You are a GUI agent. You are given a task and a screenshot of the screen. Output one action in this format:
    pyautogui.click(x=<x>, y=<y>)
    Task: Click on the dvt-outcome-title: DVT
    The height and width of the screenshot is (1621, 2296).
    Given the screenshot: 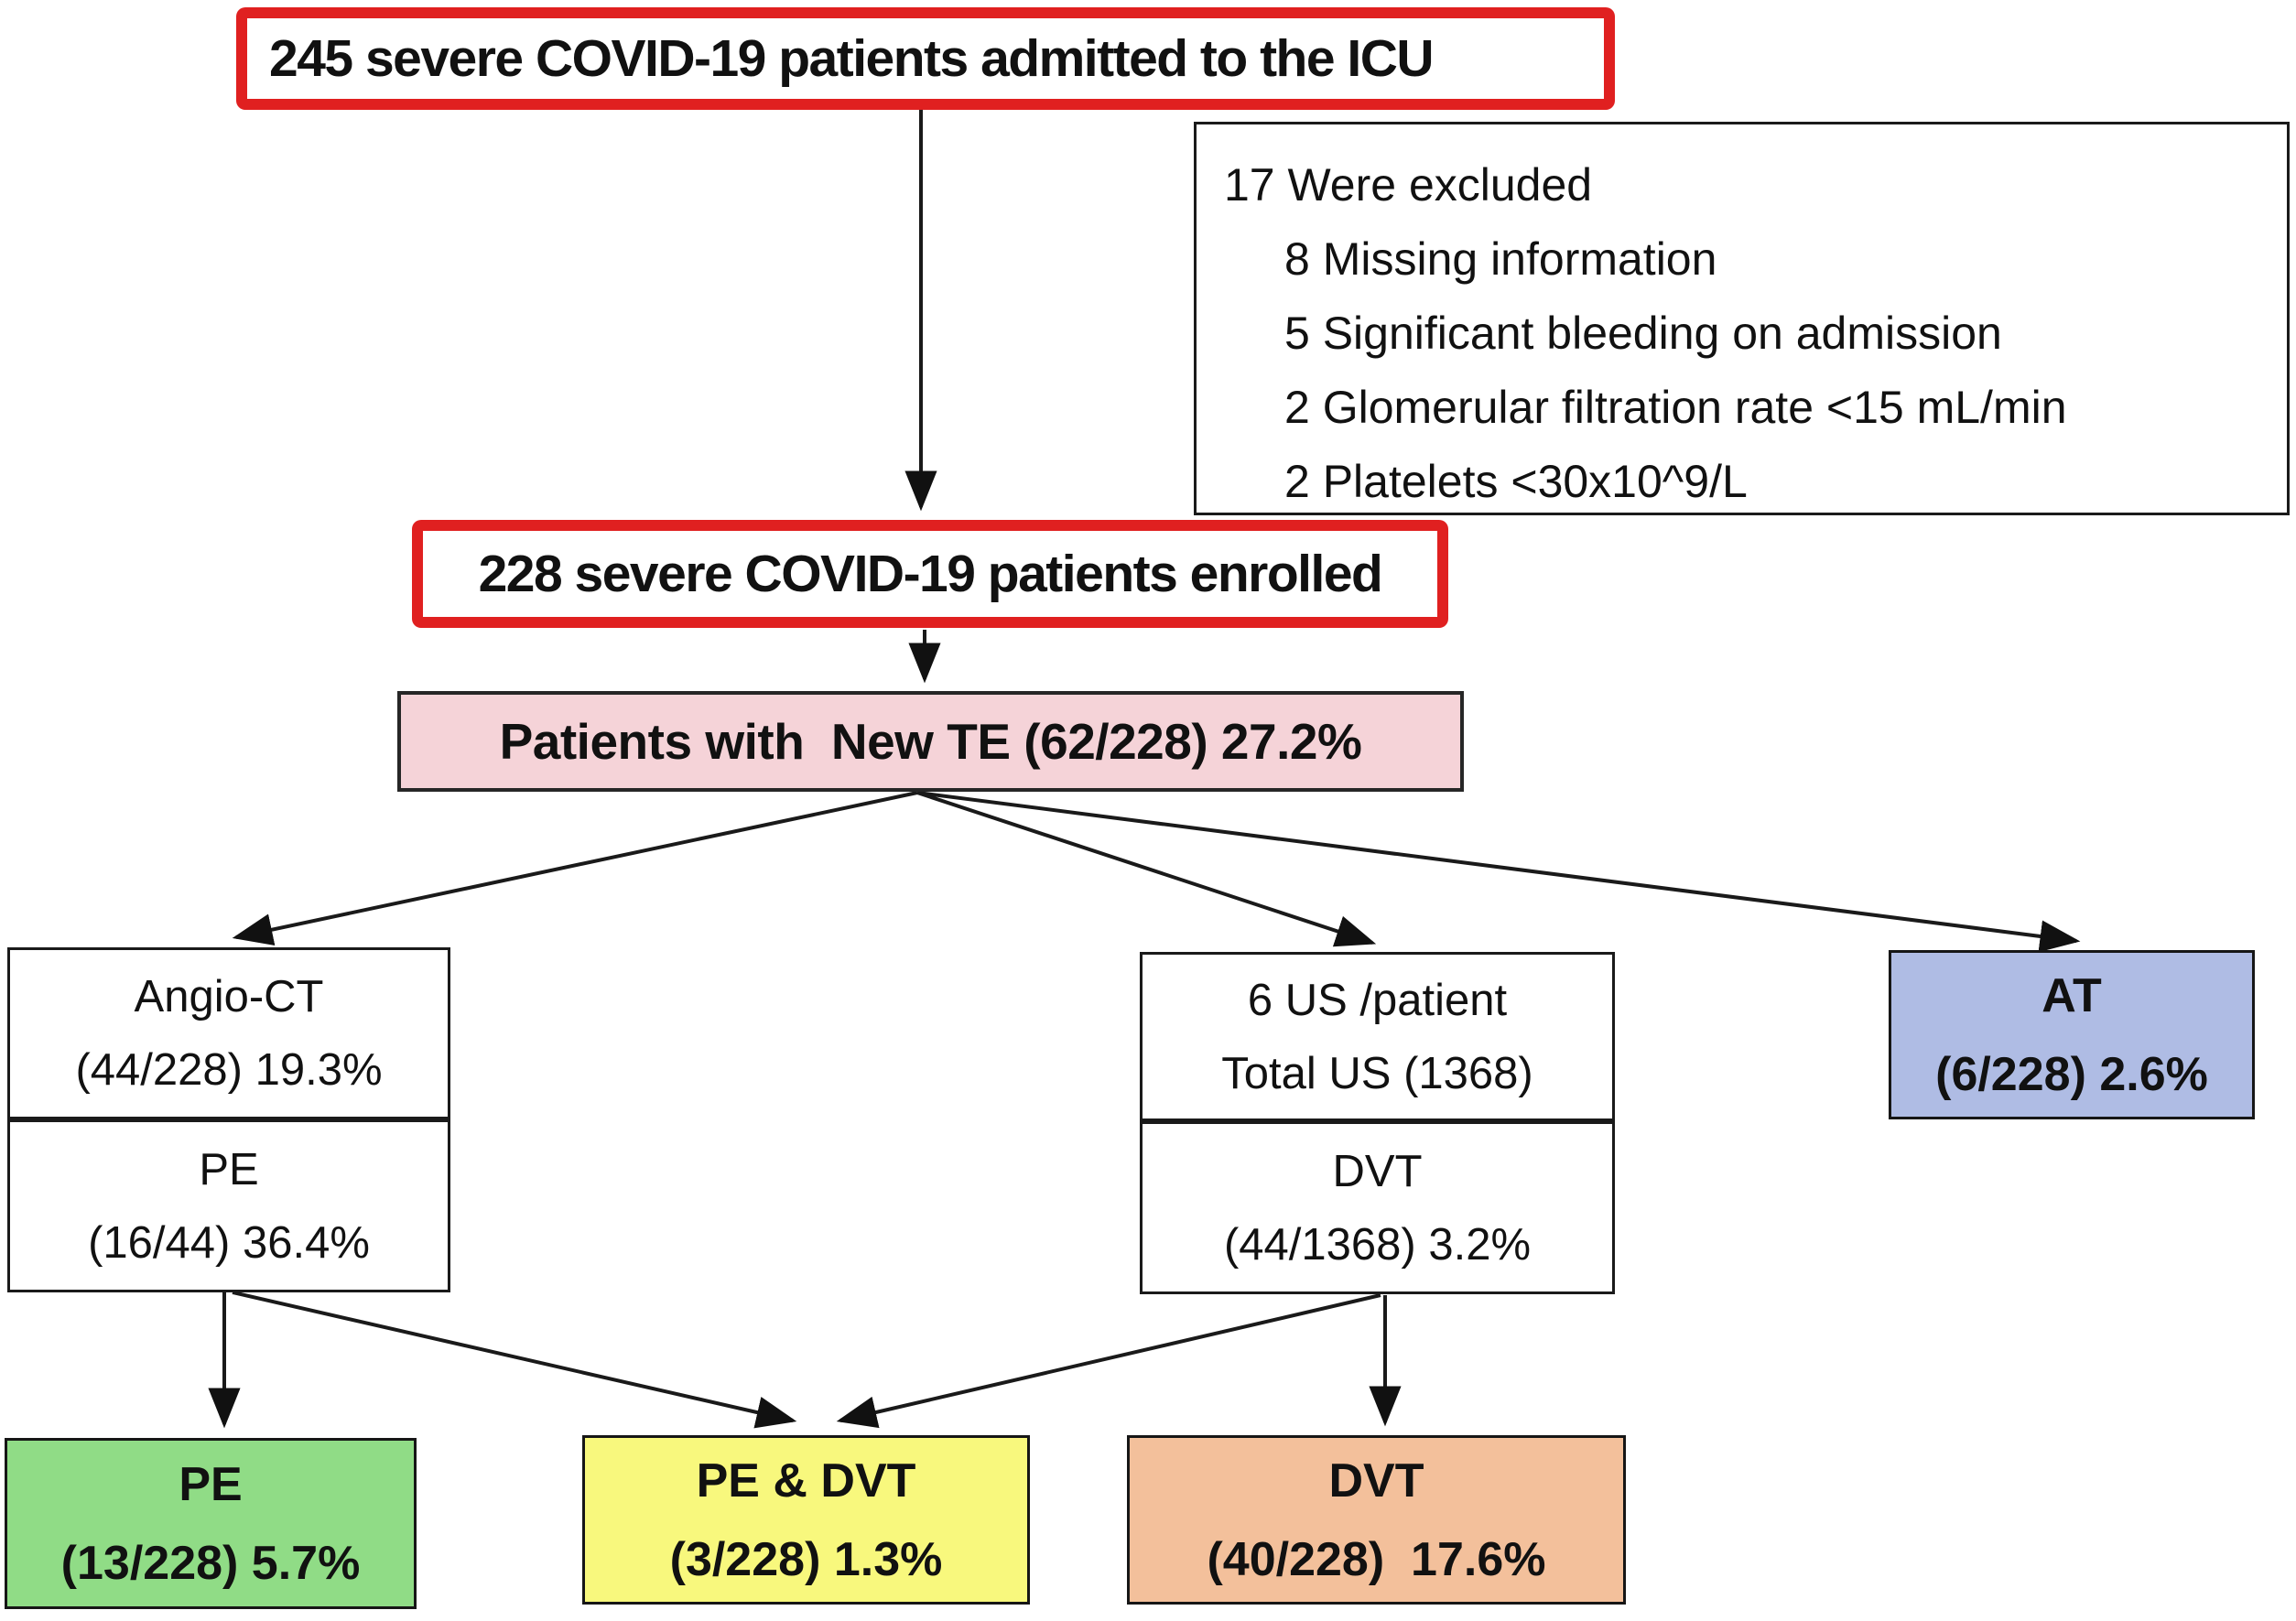 What is the action you would take?
    pyautogui.click(x=1376, y=1480)
    